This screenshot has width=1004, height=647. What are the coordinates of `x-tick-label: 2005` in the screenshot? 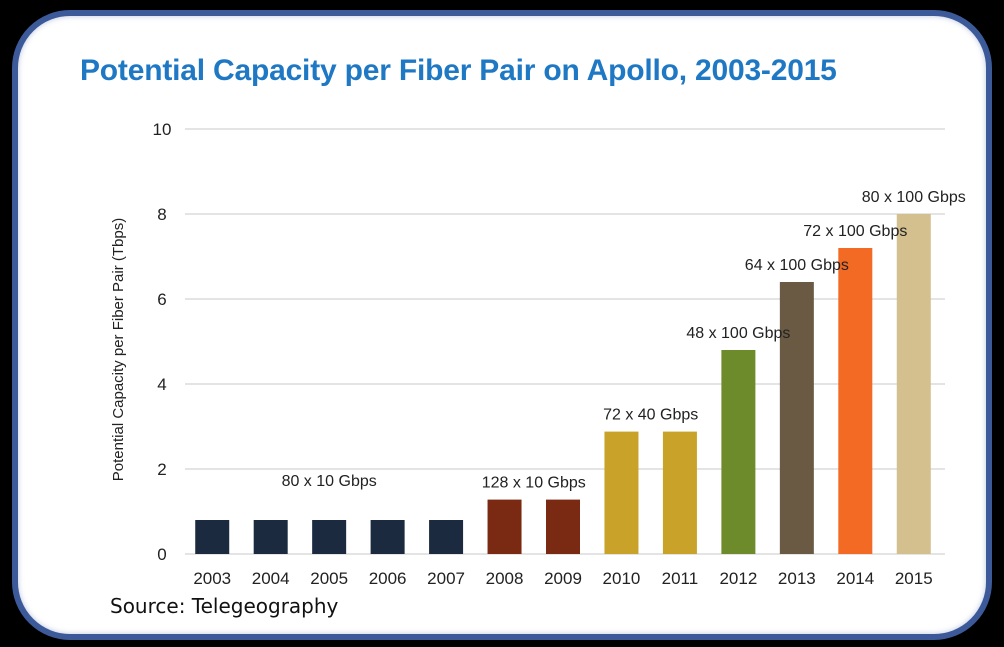 It's located at (329, 578).